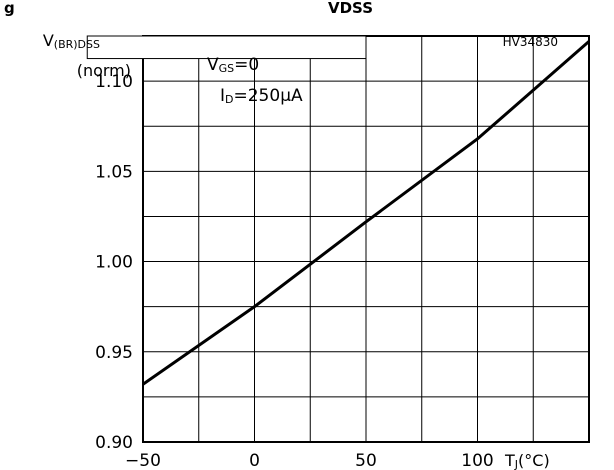 Image resolution: width=614 pixels, height=470 pixels. What do you see at coordinates (366, 460) in the screenshot?
I see `x-tick-label: 50` at bounding box center [366, 460].